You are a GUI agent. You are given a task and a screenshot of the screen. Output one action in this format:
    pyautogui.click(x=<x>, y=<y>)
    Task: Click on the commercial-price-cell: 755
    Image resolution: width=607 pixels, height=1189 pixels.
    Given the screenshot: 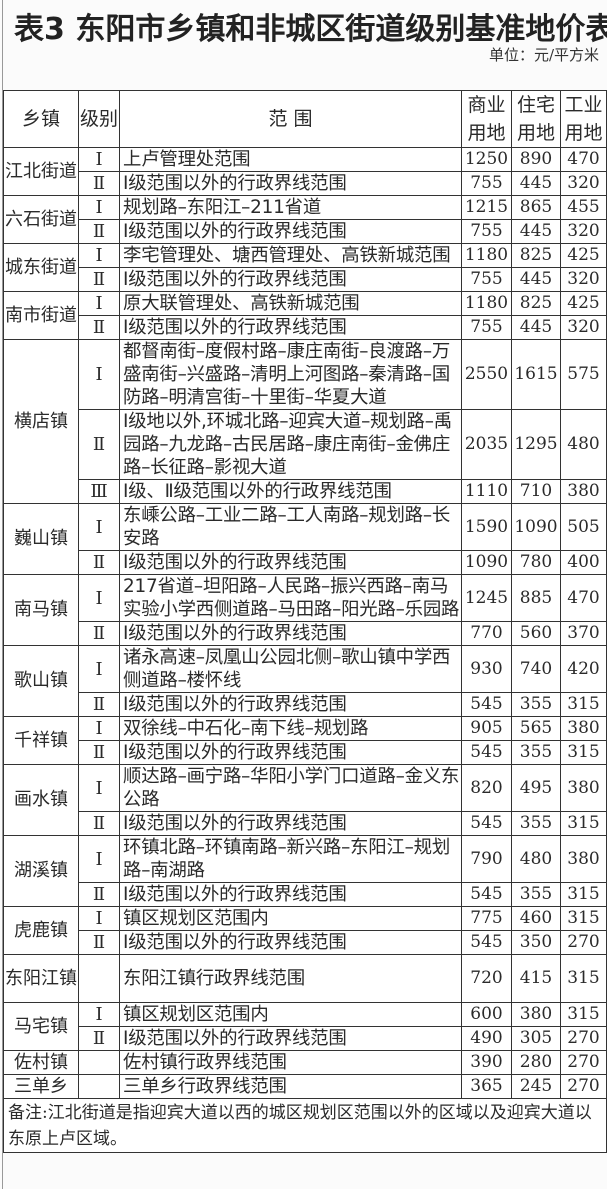 What is the action you would take?
    pyautogui.click(x=486, y=327)
    